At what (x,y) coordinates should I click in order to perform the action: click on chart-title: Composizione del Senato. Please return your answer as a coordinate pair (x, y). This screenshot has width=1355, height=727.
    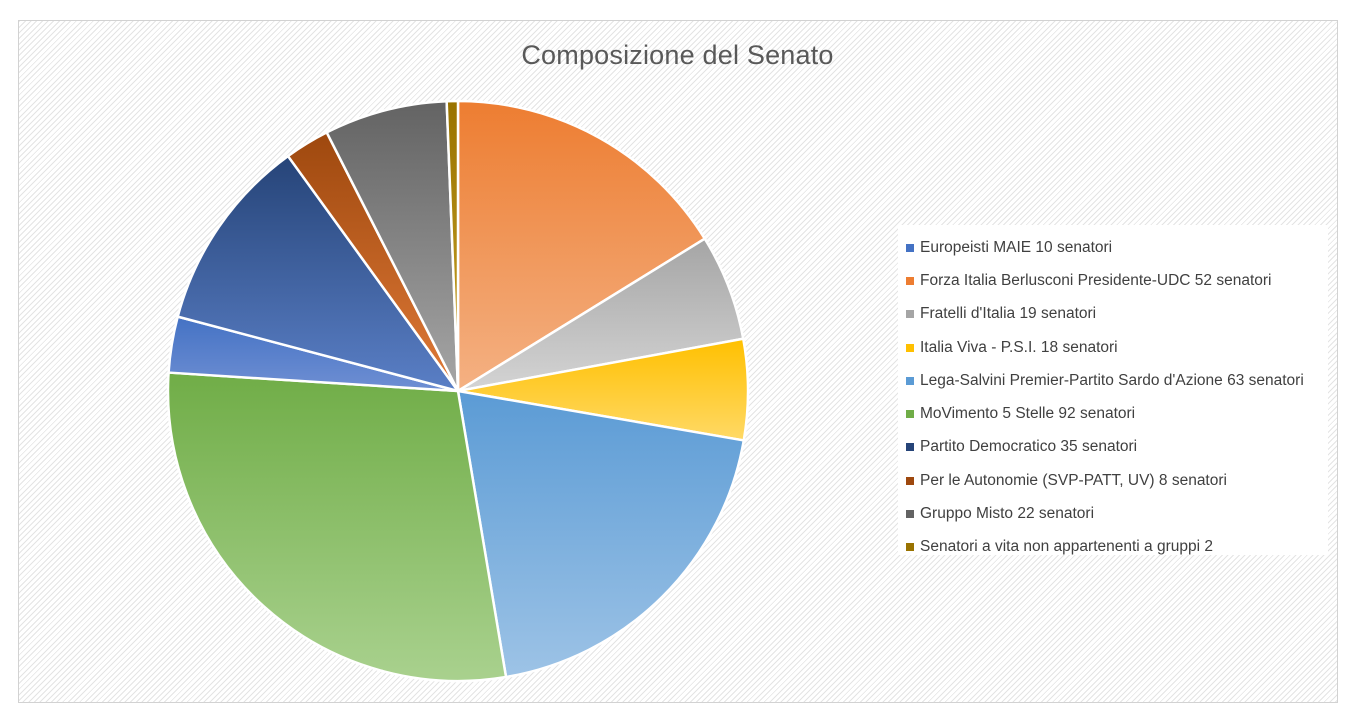
    Looking at the image, I should click on (677, 55).